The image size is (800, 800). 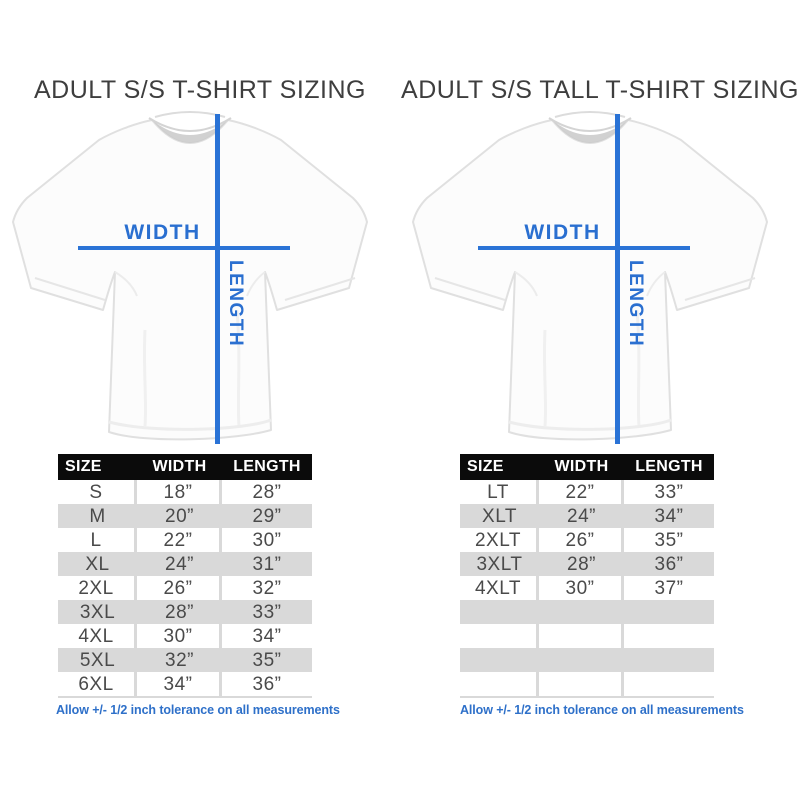 I want to click on table-row: 3XL 28” 33”, so click(x=185, y=612).